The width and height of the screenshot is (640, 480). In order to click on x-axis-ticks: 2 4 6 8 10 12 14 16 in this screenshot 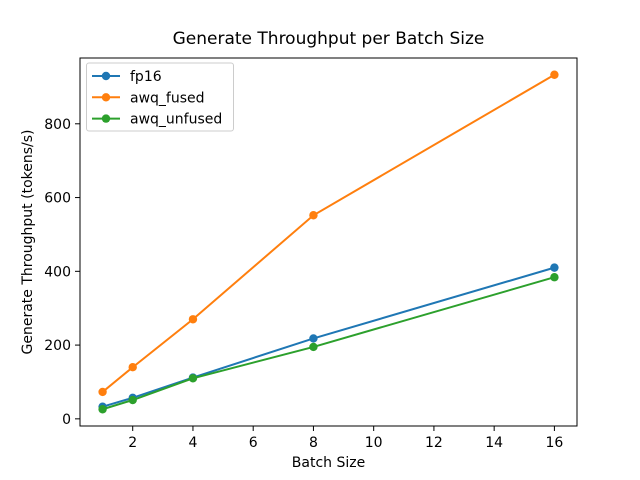, I will do `click(345, 438)`.